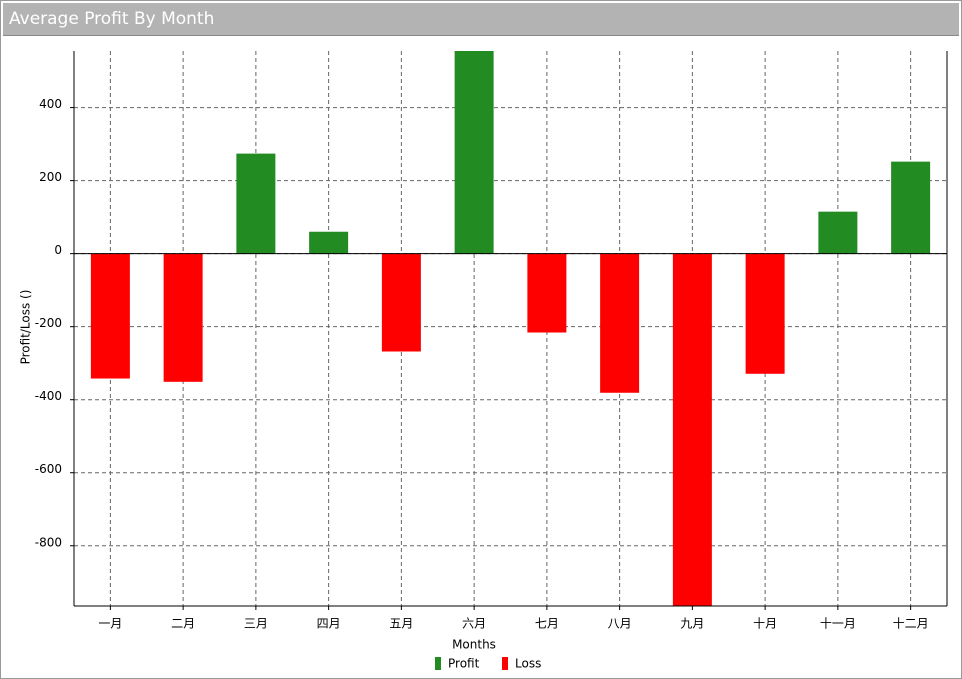 The height and width of the screenshot is (679, 962). Describe the element at coordinates (48, 323) in the screenshot. I see `y-tick-label: -200` at that location.